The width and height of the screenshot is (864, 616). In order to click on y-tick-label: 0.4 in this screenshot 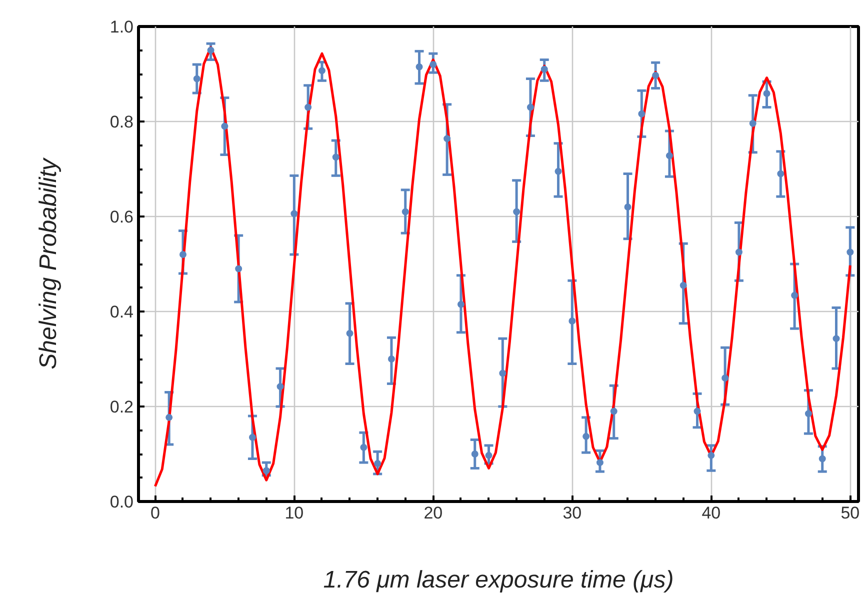, I will do `click(122, 312)`.